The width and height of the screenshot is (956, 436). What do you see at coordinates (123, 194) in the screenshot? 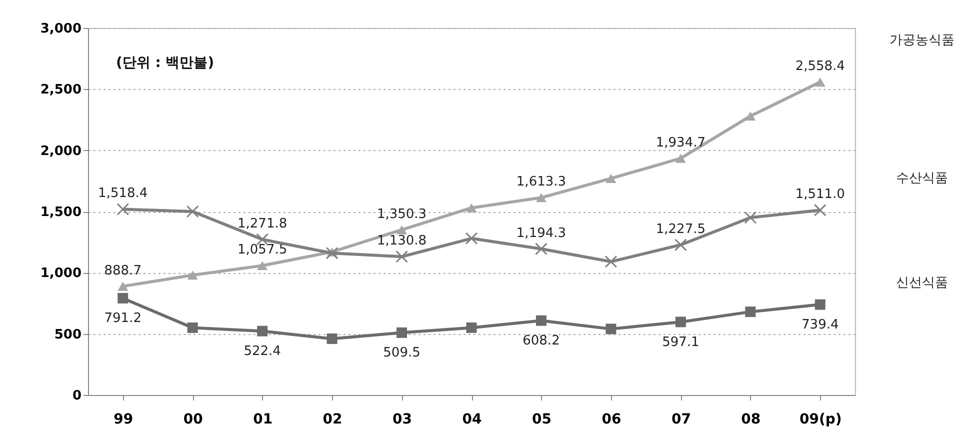
I see `data-label: 1,518.4` at bounding box center [123, 194].